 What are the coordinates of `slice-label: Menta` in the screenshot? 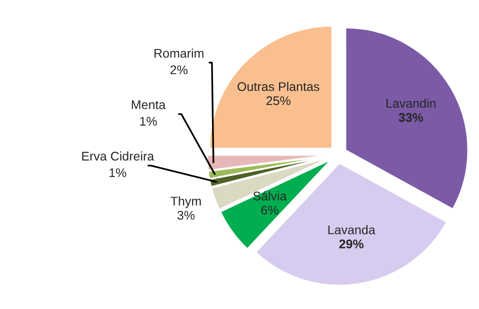 It's located at (149, 105).